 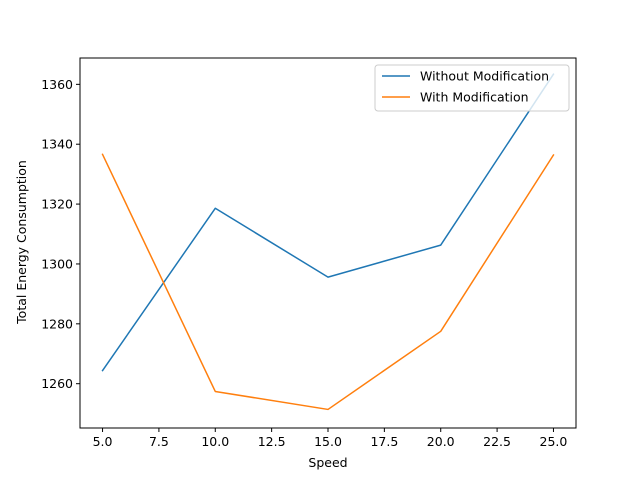 I want to click on x-axis-ticks: 5.0 7.5 10.0 12.5 15.0 17.5 20.0 22.5 25.0, so click(x=330, y=438).